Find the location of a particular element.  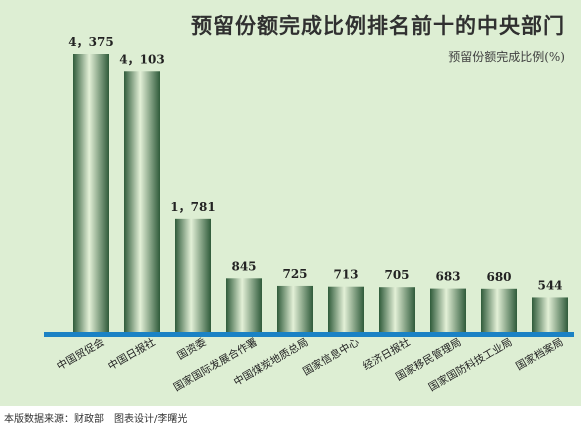

category-label-10: 国家档案局 is located at coordinates (540, 354).